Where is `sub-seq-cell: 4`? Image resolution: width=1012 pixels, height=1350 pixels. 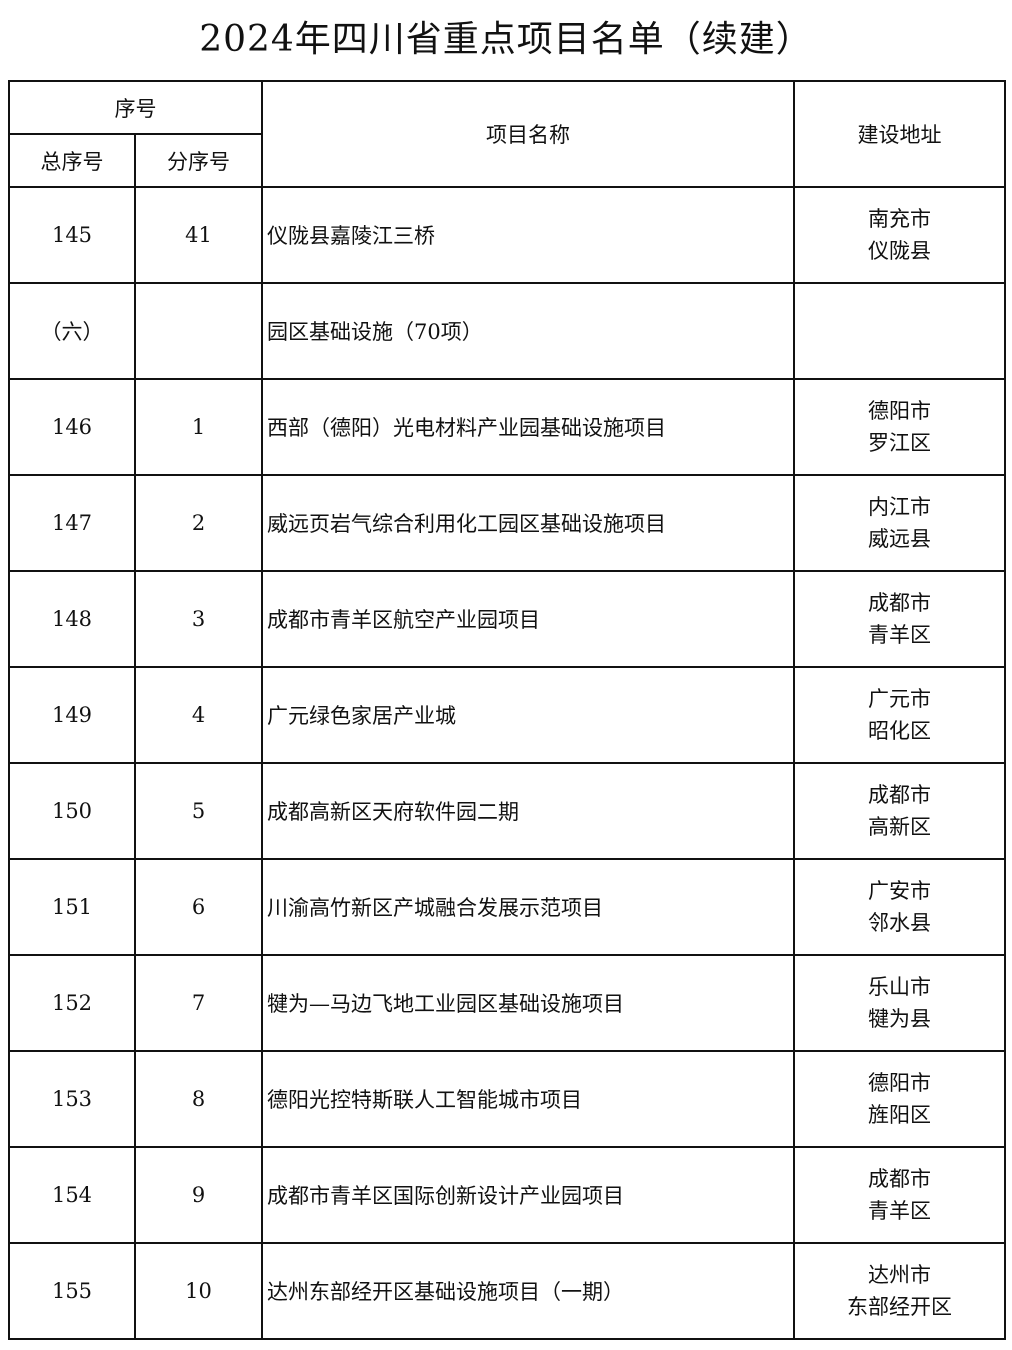 sub-seq-cell: 4 is located at coordinates (198, 715).